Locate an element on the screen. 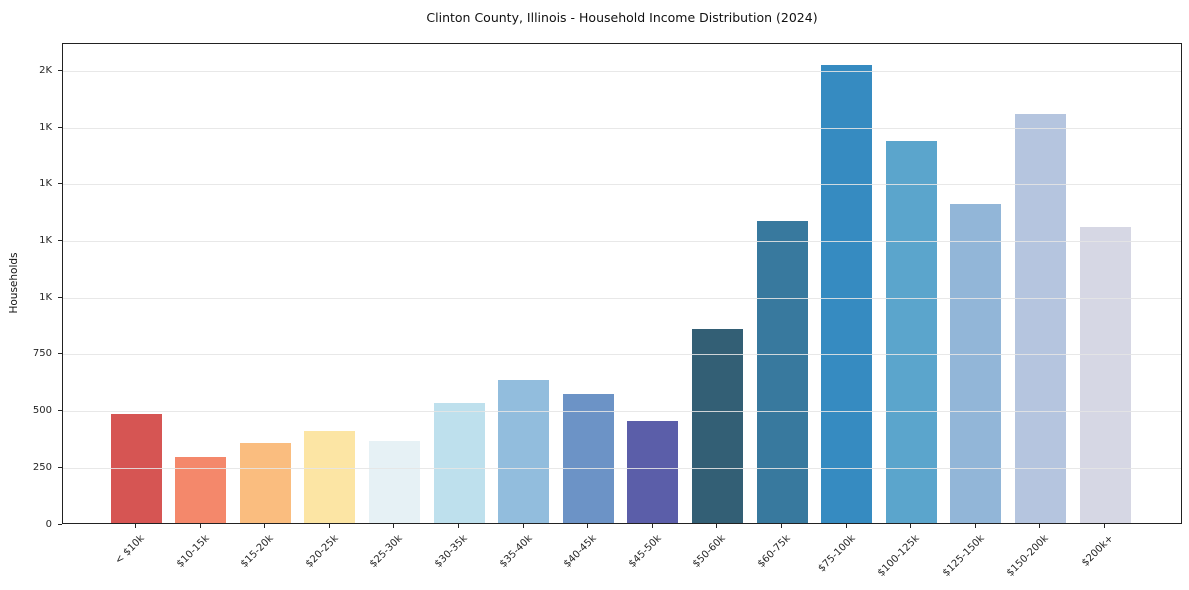 This screenshot has height=590, width=1189. gridline-2000 is located at coordinates (622, 71).